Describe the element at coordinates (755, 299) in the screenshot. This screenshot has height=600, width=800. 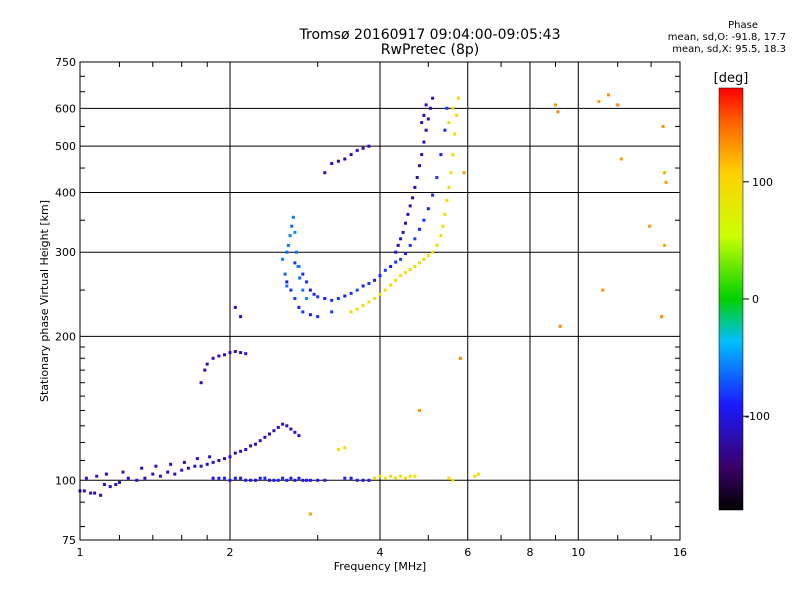
I see `colorbar-tick-label: 0` at that location.